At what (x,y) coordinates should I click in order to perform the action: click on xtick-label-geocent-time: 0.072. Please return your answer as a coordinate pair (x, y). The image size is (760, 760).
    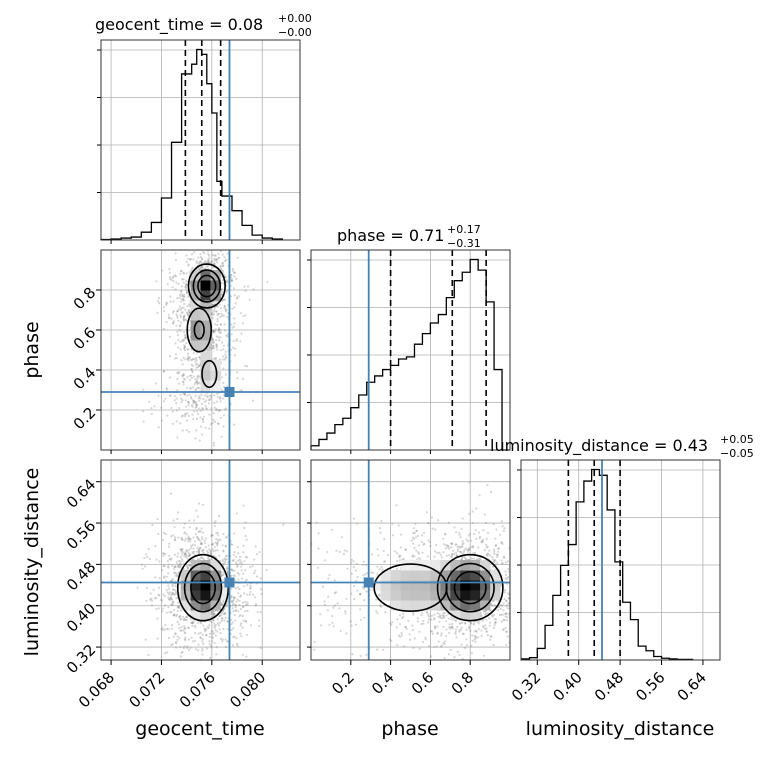
    Looking at the image, I should click on (146, 689).